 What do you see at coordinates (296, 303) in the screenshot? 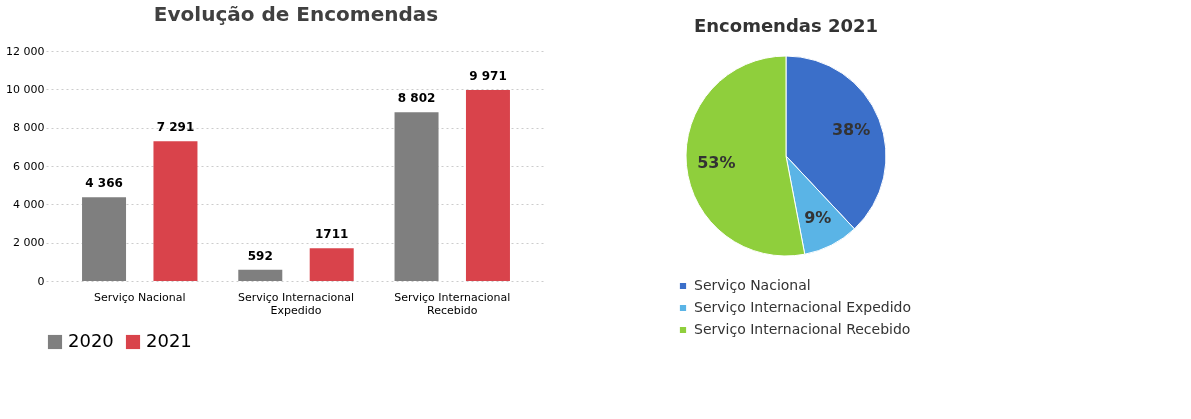
I see `x-tick-label: Serviço Internacional Expedido` at bounding box center [296, 303].